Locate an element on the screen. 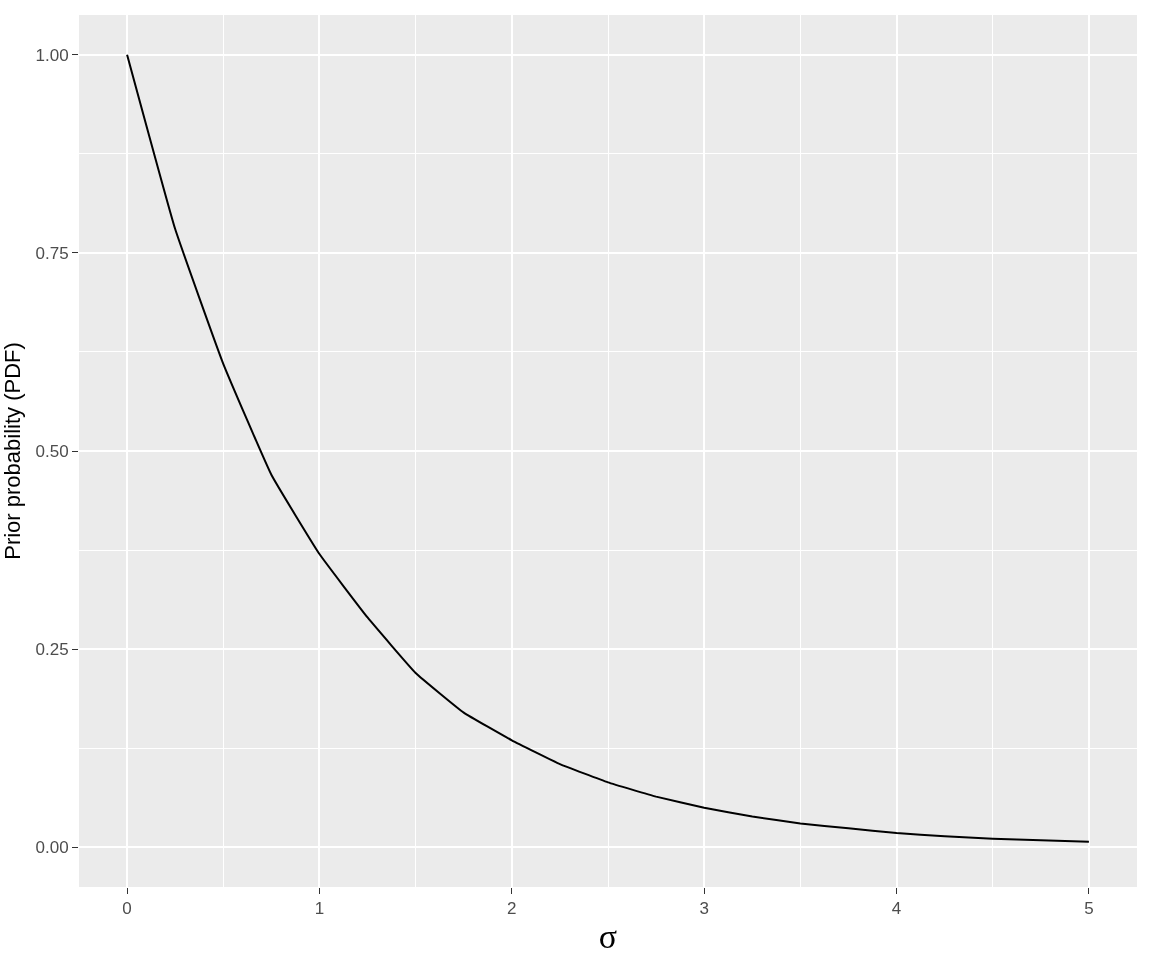 This screenshot has width=1152, height=960. x-axis-title: σ is located at coordinates (608, 936).